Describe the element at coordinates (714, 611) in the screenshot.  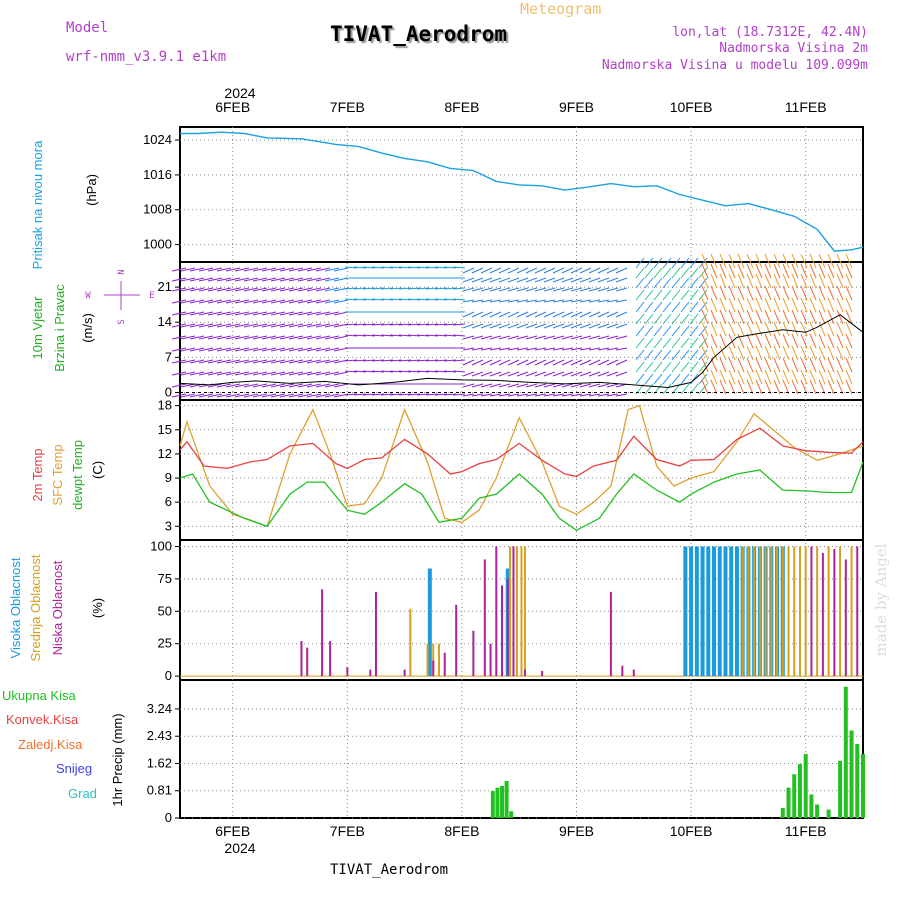
I see `high-cloud-bar` at that location.